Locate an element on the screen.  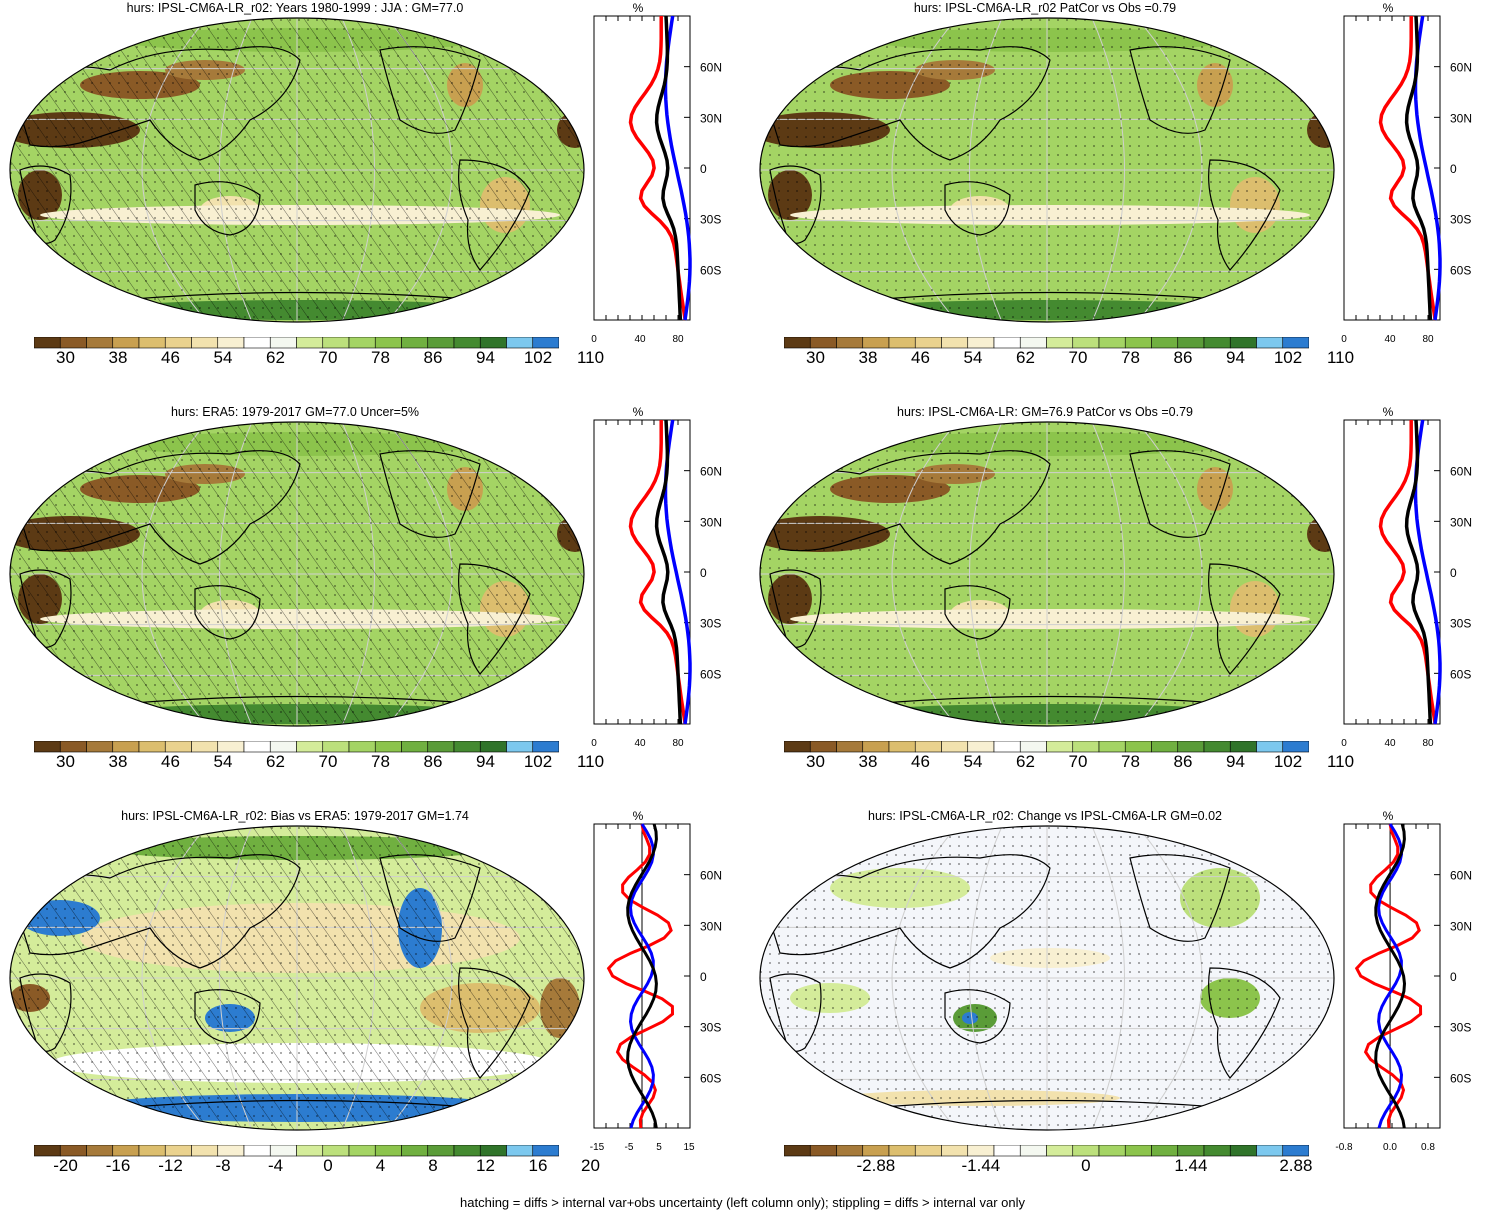
map-title: hurs: ERA5: 1979-2017 GM=77.0 Uncer=5% is located at coordinates (295, 412).